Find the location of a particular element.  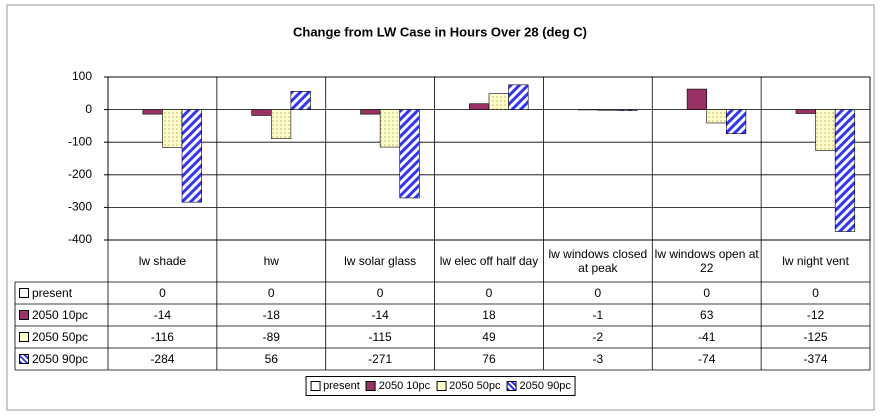

y-tick-label: -300 is located at coordinates (80, 207).